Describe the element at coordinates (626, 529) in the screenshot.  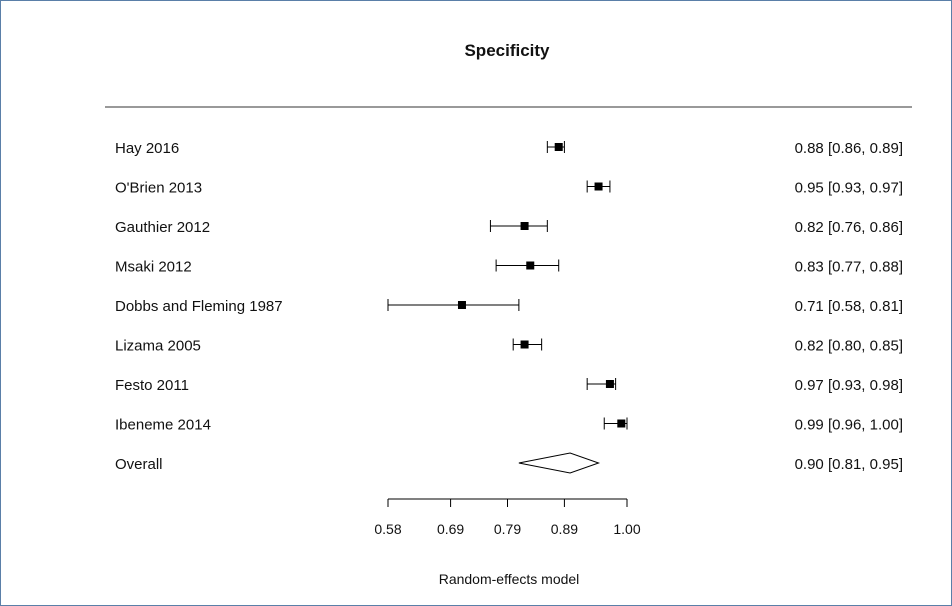
I see `x-tick-label: 1.00` at that location.